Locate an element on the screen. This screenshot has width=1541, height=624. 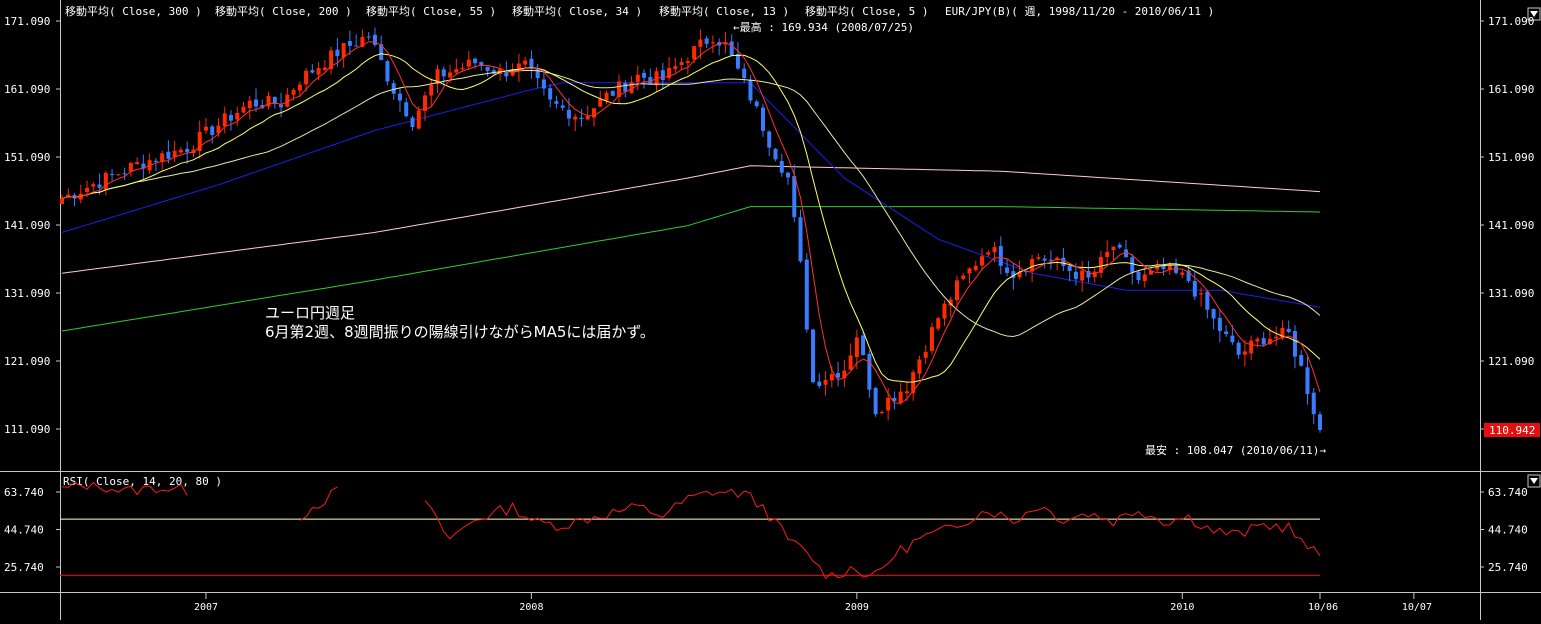
rsi-tick-label-right: 25.740 is located at coordinates (1508, 567).